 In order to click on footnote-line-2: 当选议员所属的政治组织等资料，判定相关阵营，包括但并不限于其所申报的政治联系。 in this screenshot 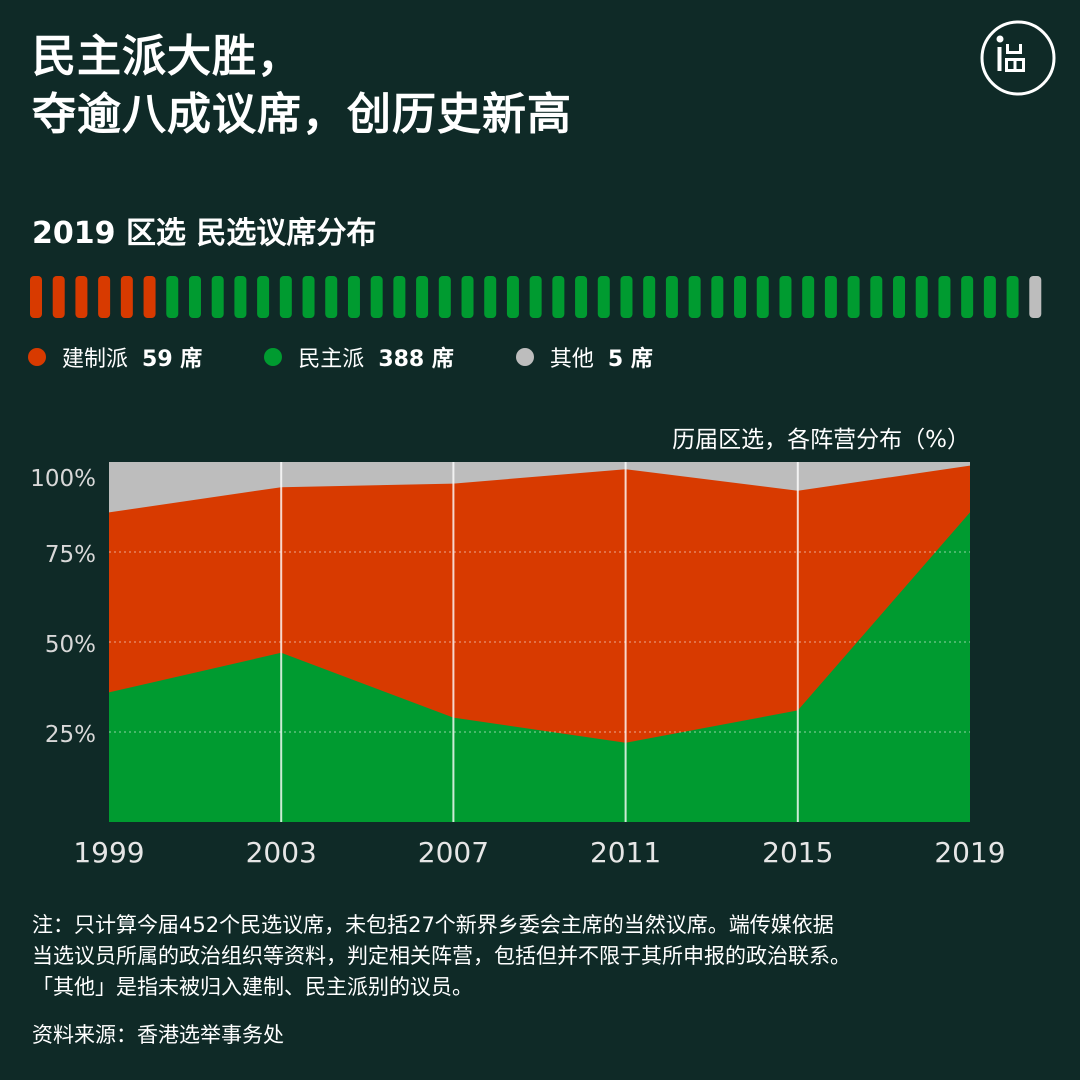, I will do `click(441, 956)`.